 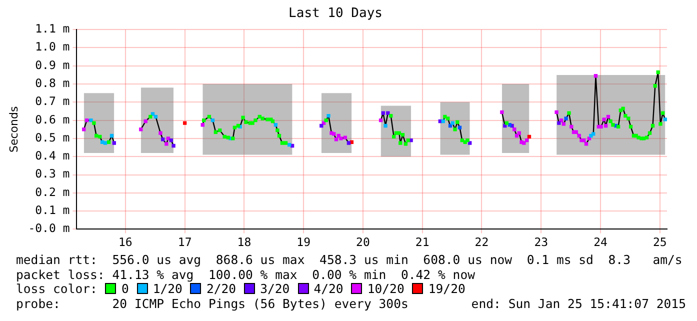 I want to click on x-tick-label: 24, so click(x=601, y=242).